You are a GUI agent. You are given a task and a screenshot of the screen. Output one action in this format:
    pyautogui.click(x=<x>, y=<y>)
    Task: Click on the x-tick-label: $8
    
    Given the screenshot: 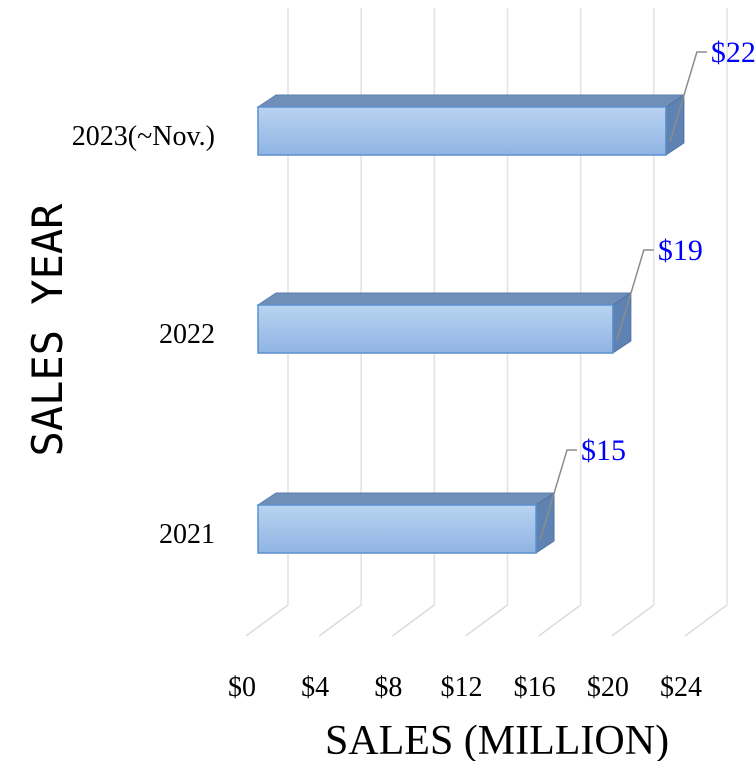 What is the action you would take?
    pyautogui.click(x=388, y=687)
    